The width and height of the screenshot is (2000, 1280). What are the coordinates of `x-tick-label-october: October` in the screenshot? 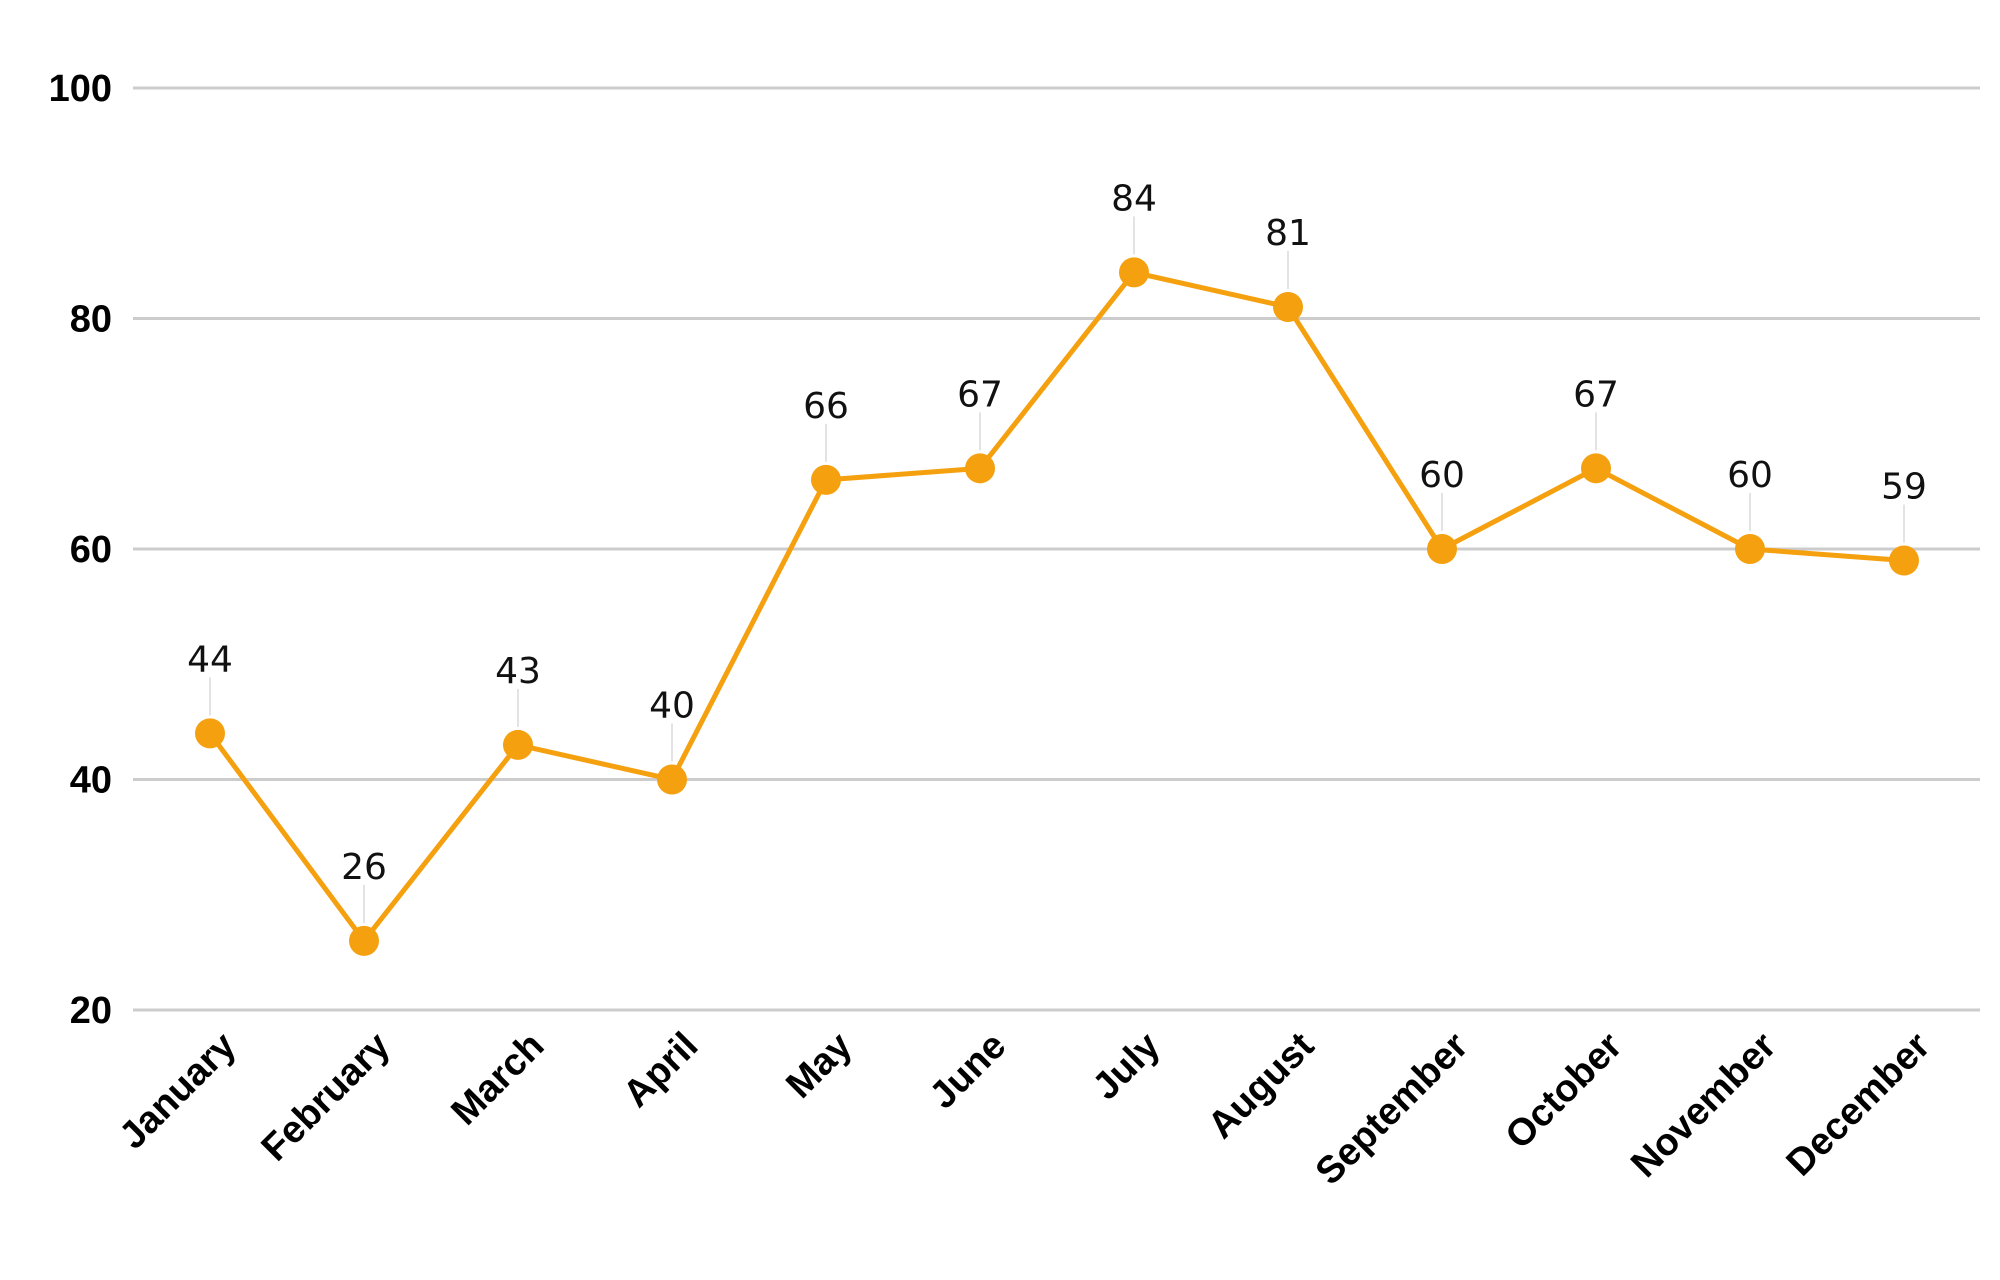 It's located at (1564, 1091).